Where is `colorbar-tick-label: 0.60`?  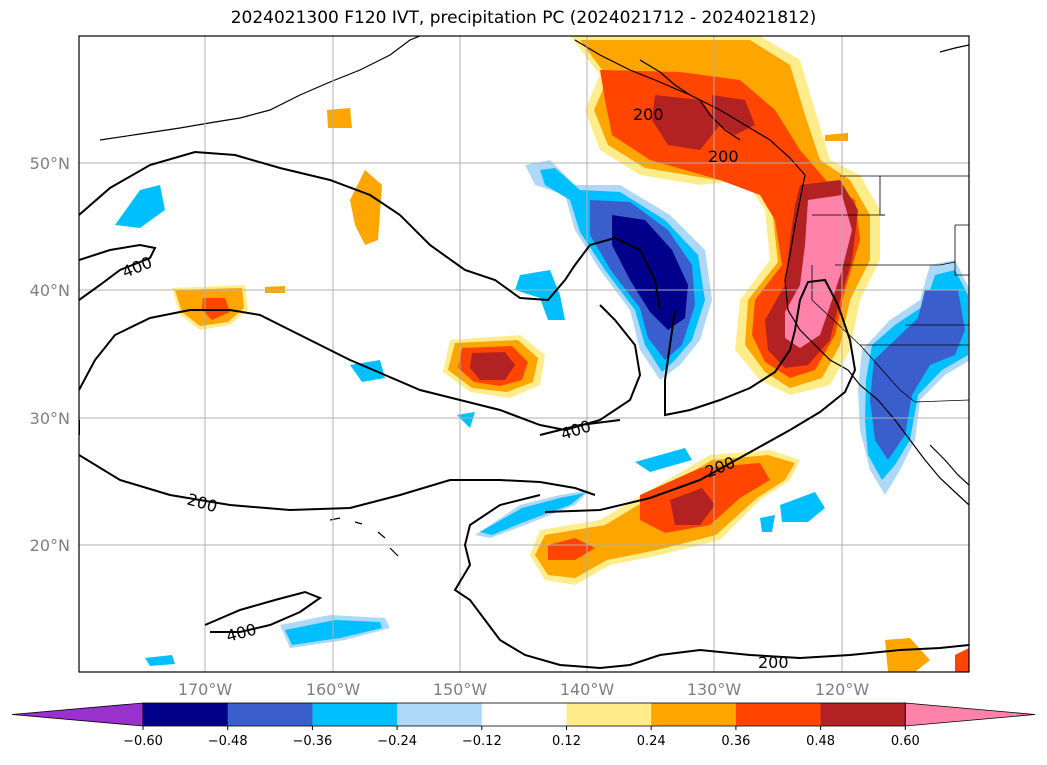
colorbar-tick-label: 0.60 is located at coordinates (905, 741).